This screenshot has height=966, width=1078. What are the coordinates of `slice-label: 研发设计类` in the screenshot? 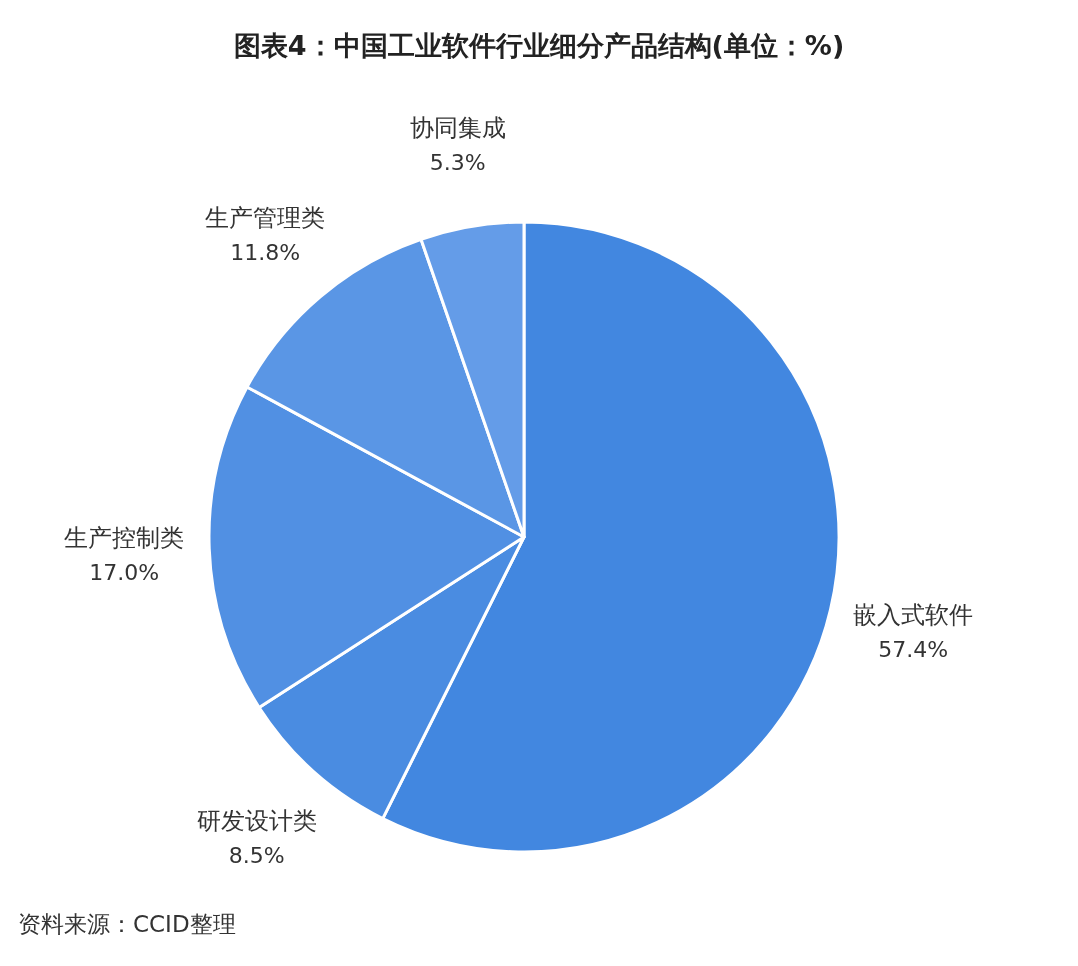 It's located at (256, 820).